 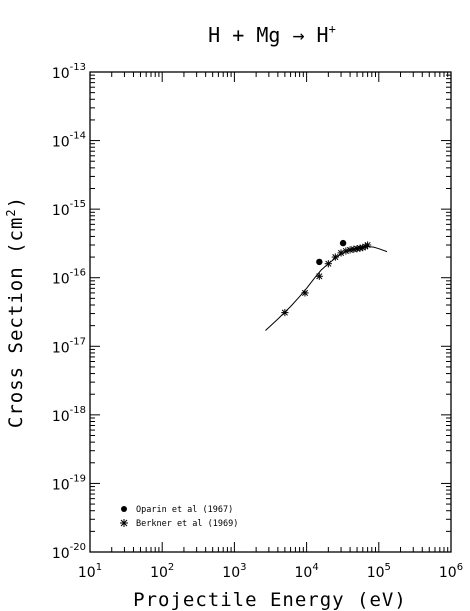 I want to click on chart-title: H + Mg → H+, so click(x=272, y=34).